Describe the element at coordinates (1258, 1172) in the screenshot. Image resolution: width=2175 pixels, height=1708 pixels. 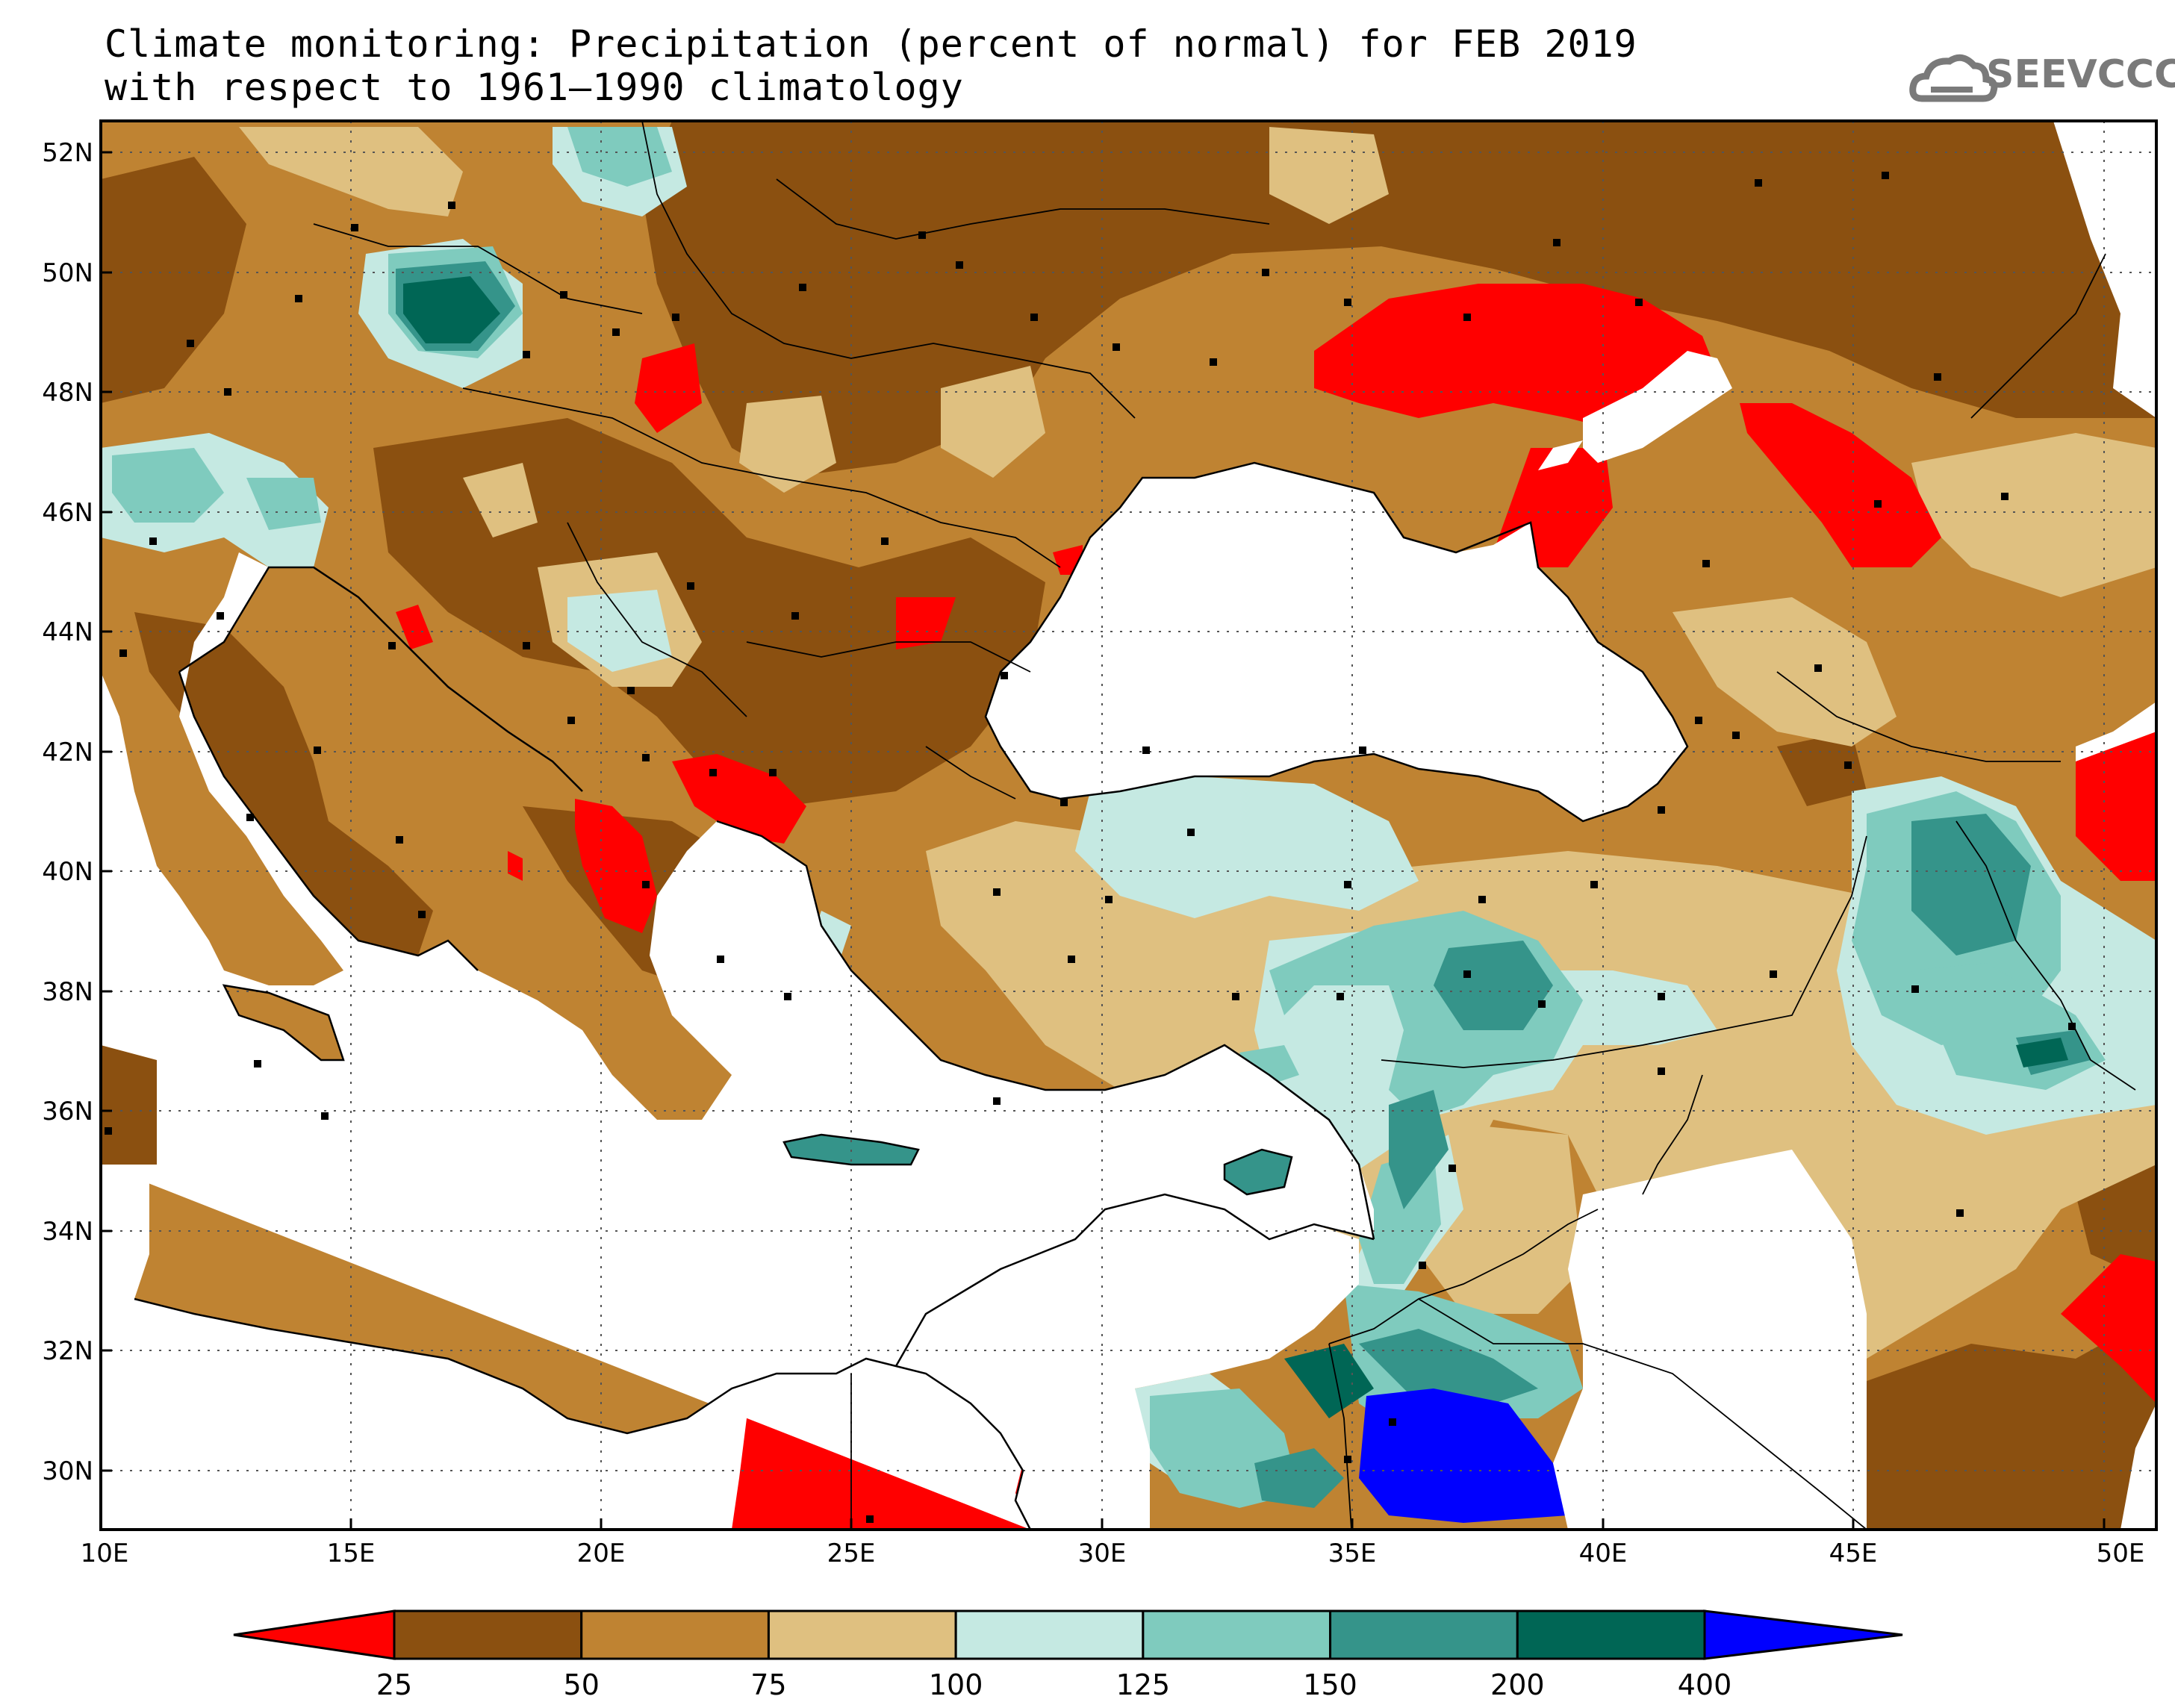
I see `cyprus` at that location.